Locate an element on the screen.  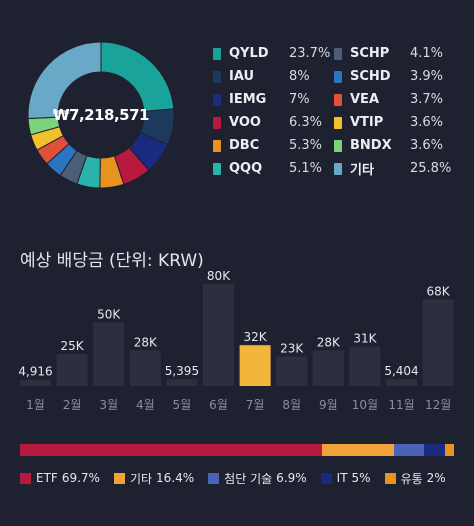
legend-ticker: IAU is located at coordinates (242, 76).